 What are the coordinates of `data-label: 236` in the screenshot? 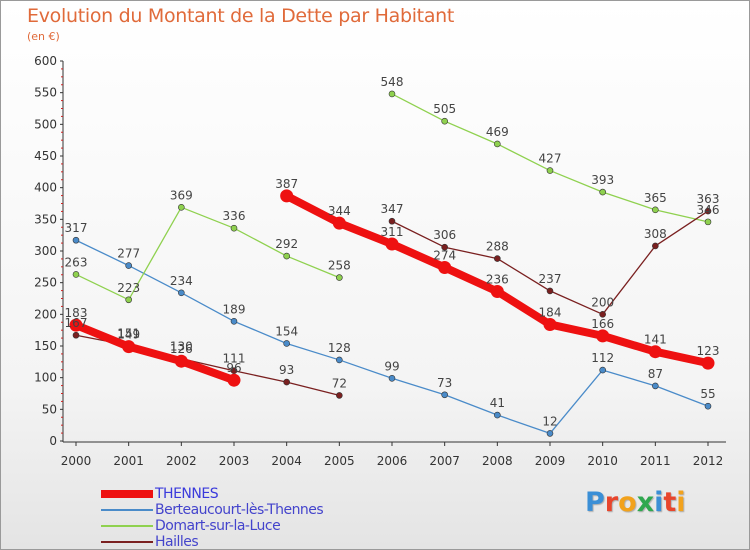 It's located at (497, 280).